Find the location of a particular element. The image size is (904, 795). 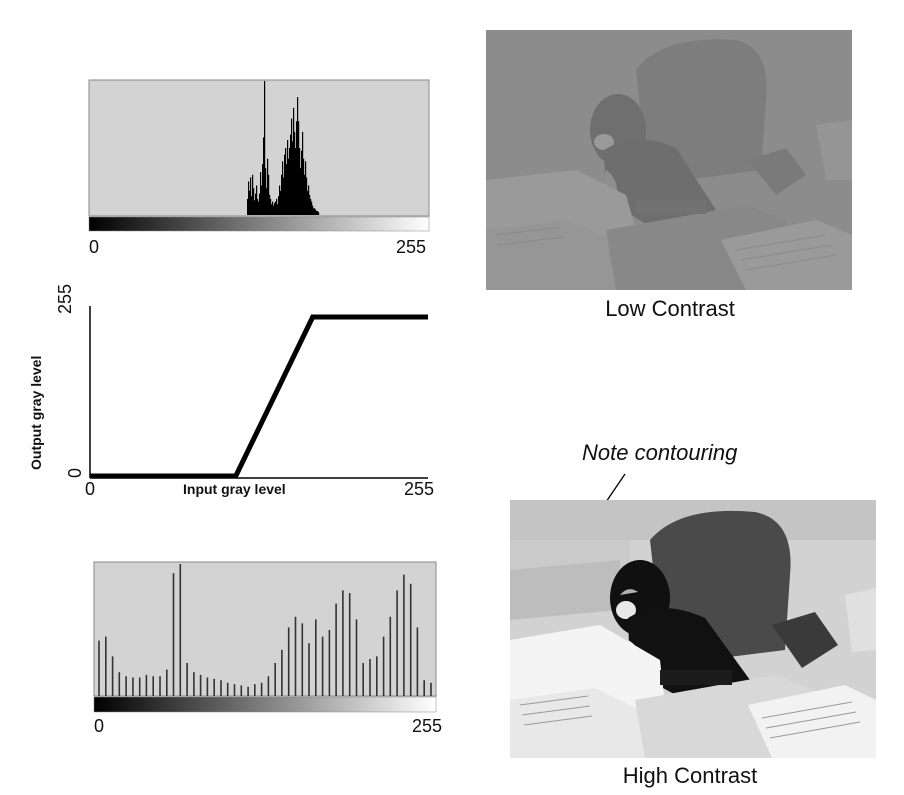

histogram-high-max-label: 255 is located at coordinates (427, 726).